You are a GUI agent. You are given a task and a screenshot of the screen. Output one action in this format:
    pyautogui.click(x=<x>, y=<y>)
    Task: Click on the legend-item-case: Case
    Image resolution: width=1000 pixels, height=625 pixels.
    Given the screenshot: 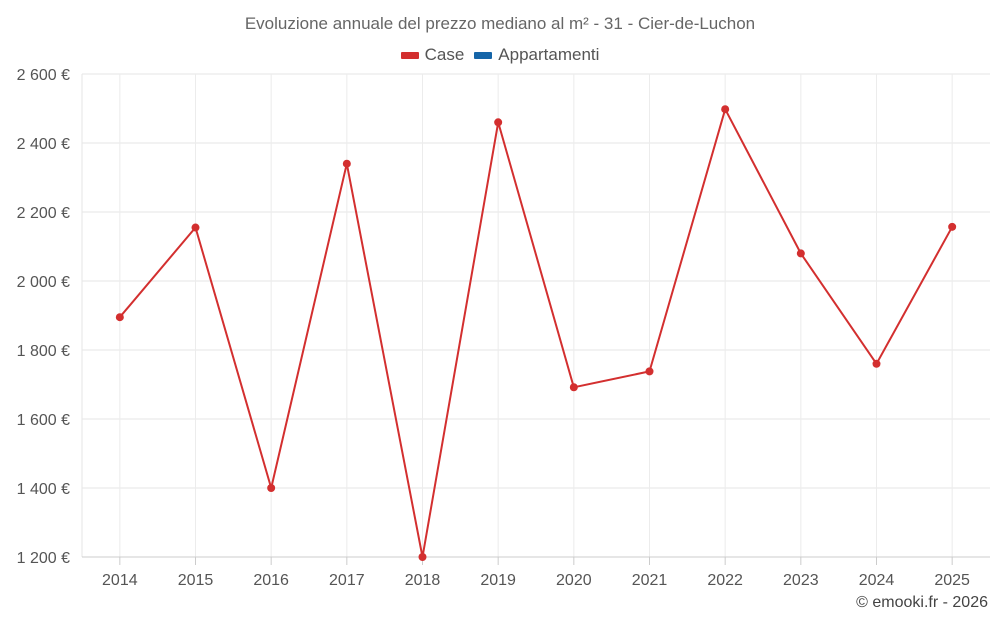 What is the action you would take?
    pyautogui.click(x=432, y=55)
    